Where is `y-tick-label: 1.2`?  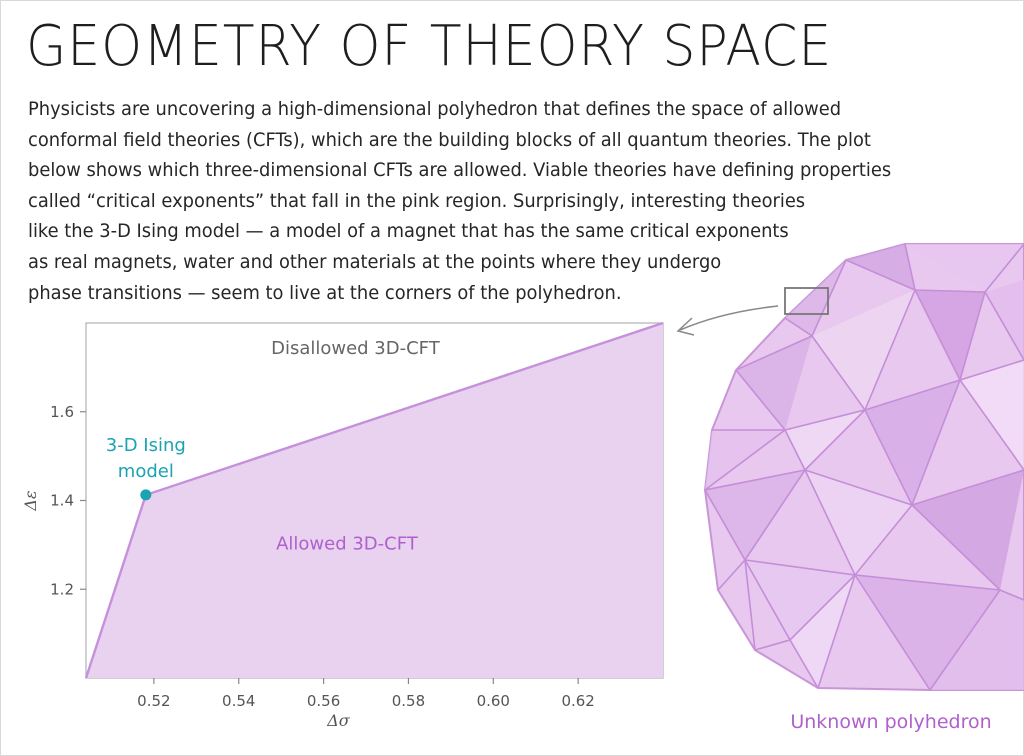
y-tick-label: 1.2 is located at coordinates (62, 589).